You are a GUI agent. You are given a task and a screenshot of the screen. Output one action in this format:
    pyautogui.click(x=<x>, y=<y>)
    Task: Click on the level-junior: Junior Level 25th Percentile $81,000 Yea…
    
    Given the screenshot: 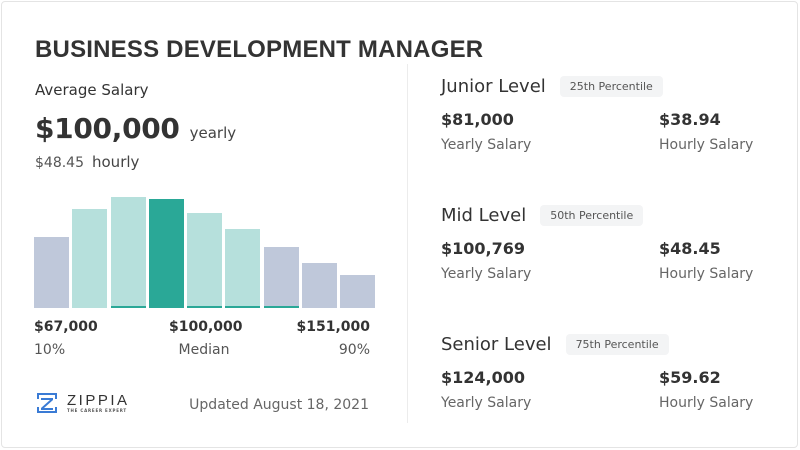 What is the action you would take?
    pyautogui.click(x=601, y=122)
    